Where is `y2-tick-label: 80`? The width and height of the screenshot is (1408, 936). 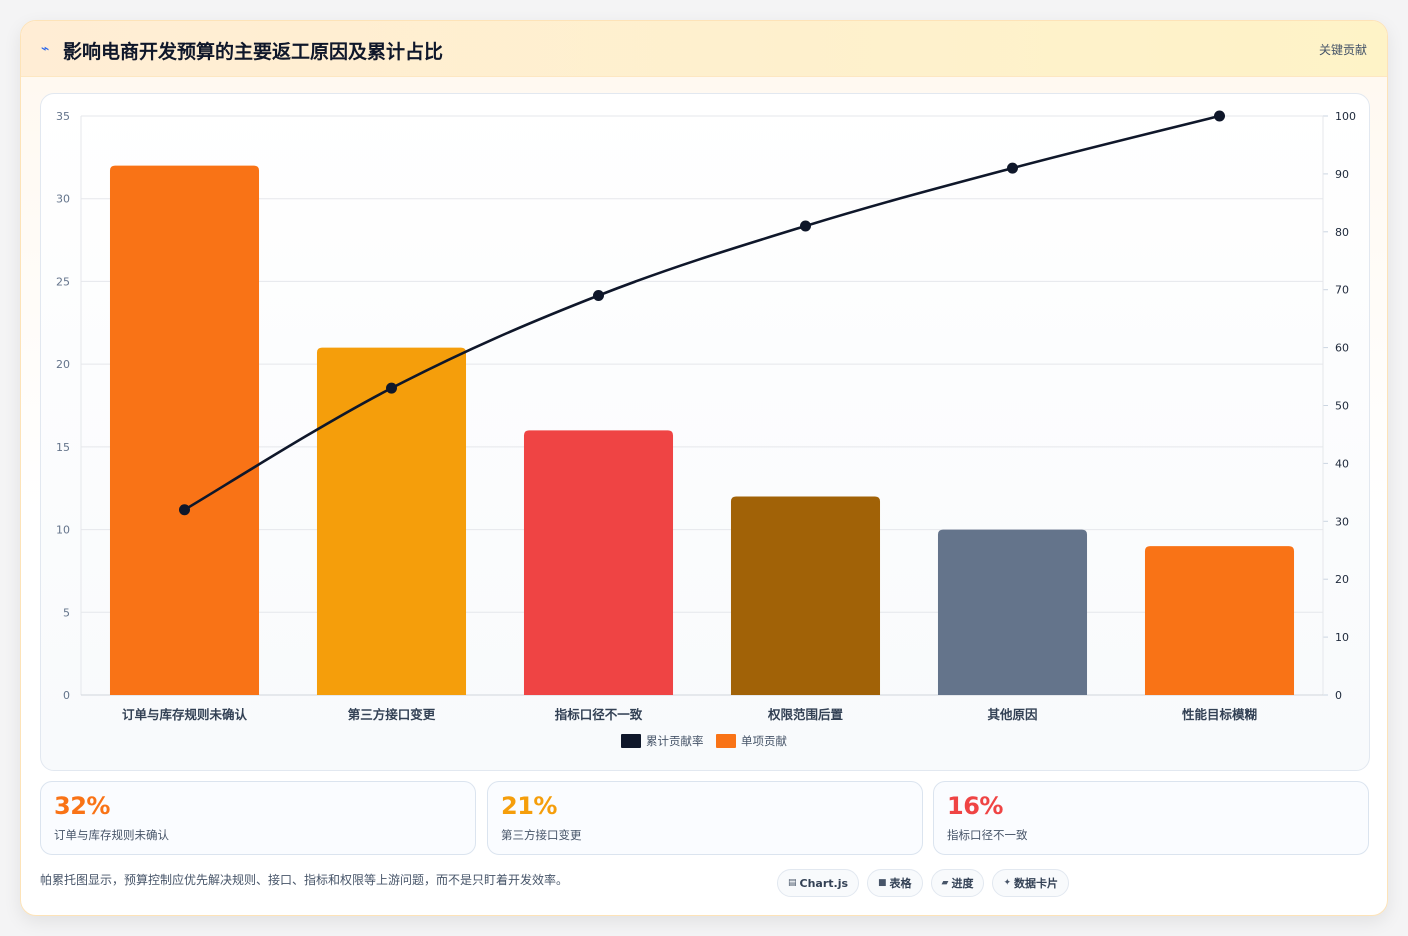
y2-tick-label: 80 is located at coordinates (1342, 232).